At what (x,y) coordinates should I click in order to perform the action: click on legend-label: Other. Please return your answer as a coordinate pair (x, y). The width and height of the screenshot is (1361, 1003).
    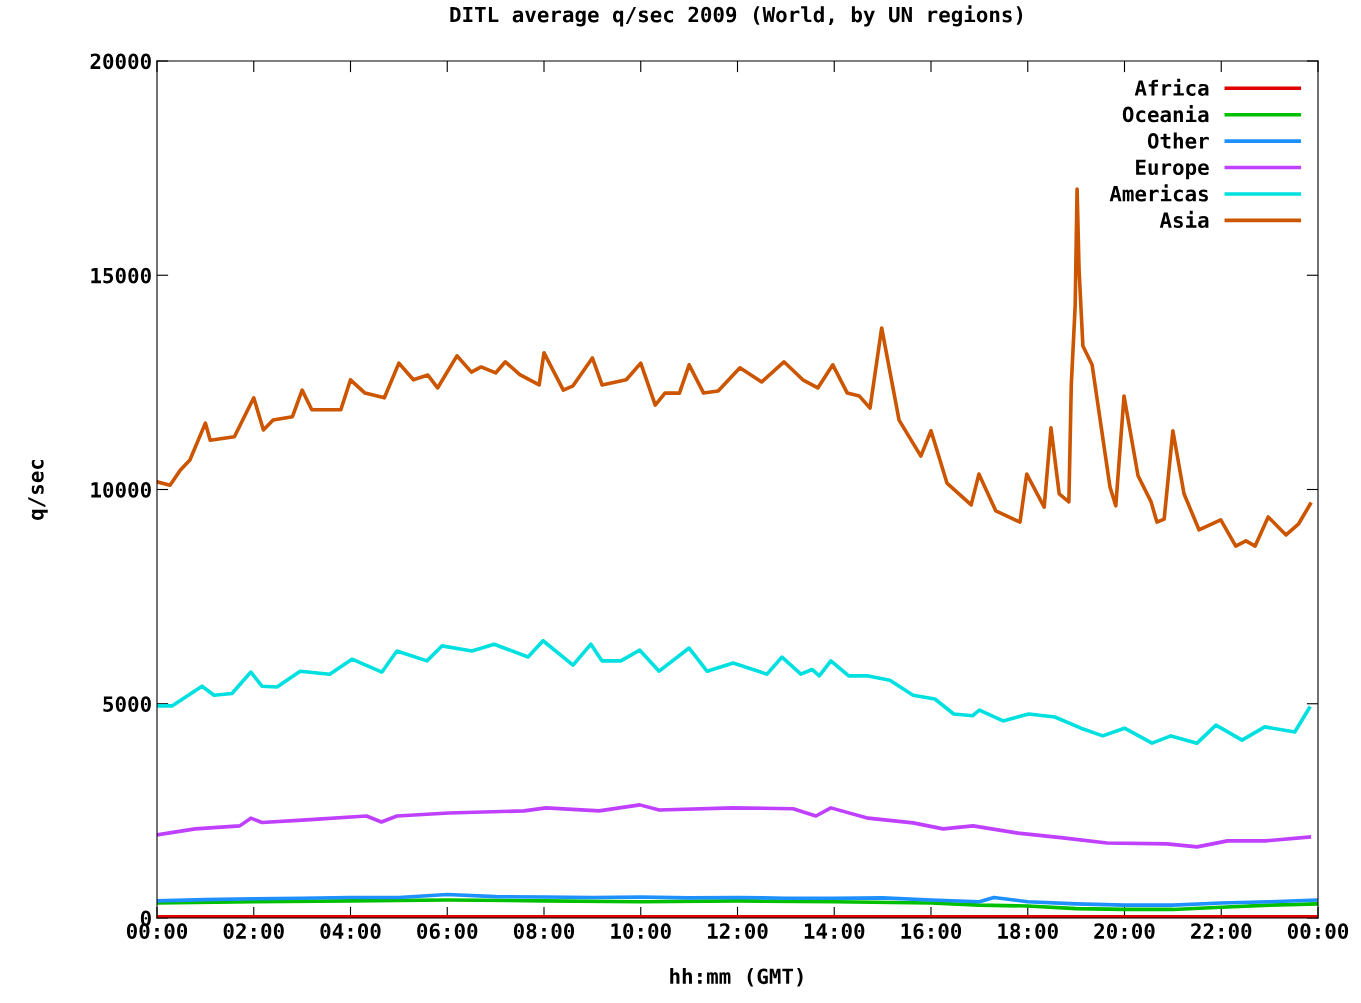
    Looking at the image, I should click on (1178, 140).